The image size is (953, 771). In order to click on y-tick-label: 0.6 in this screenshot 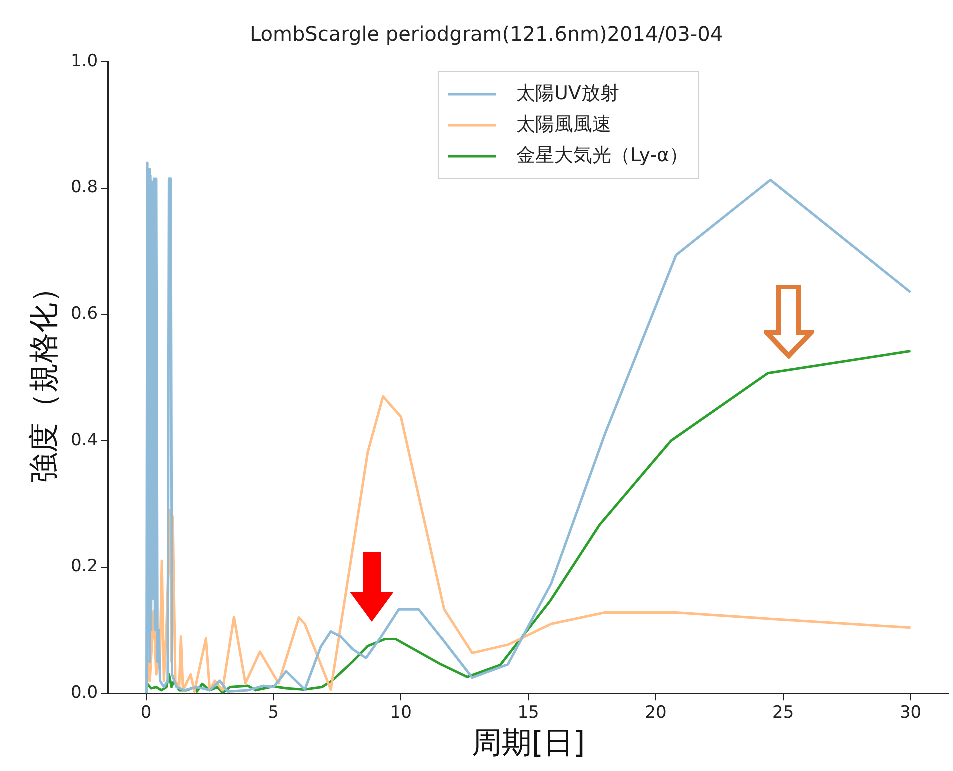, I will do `click(84, 314)`.